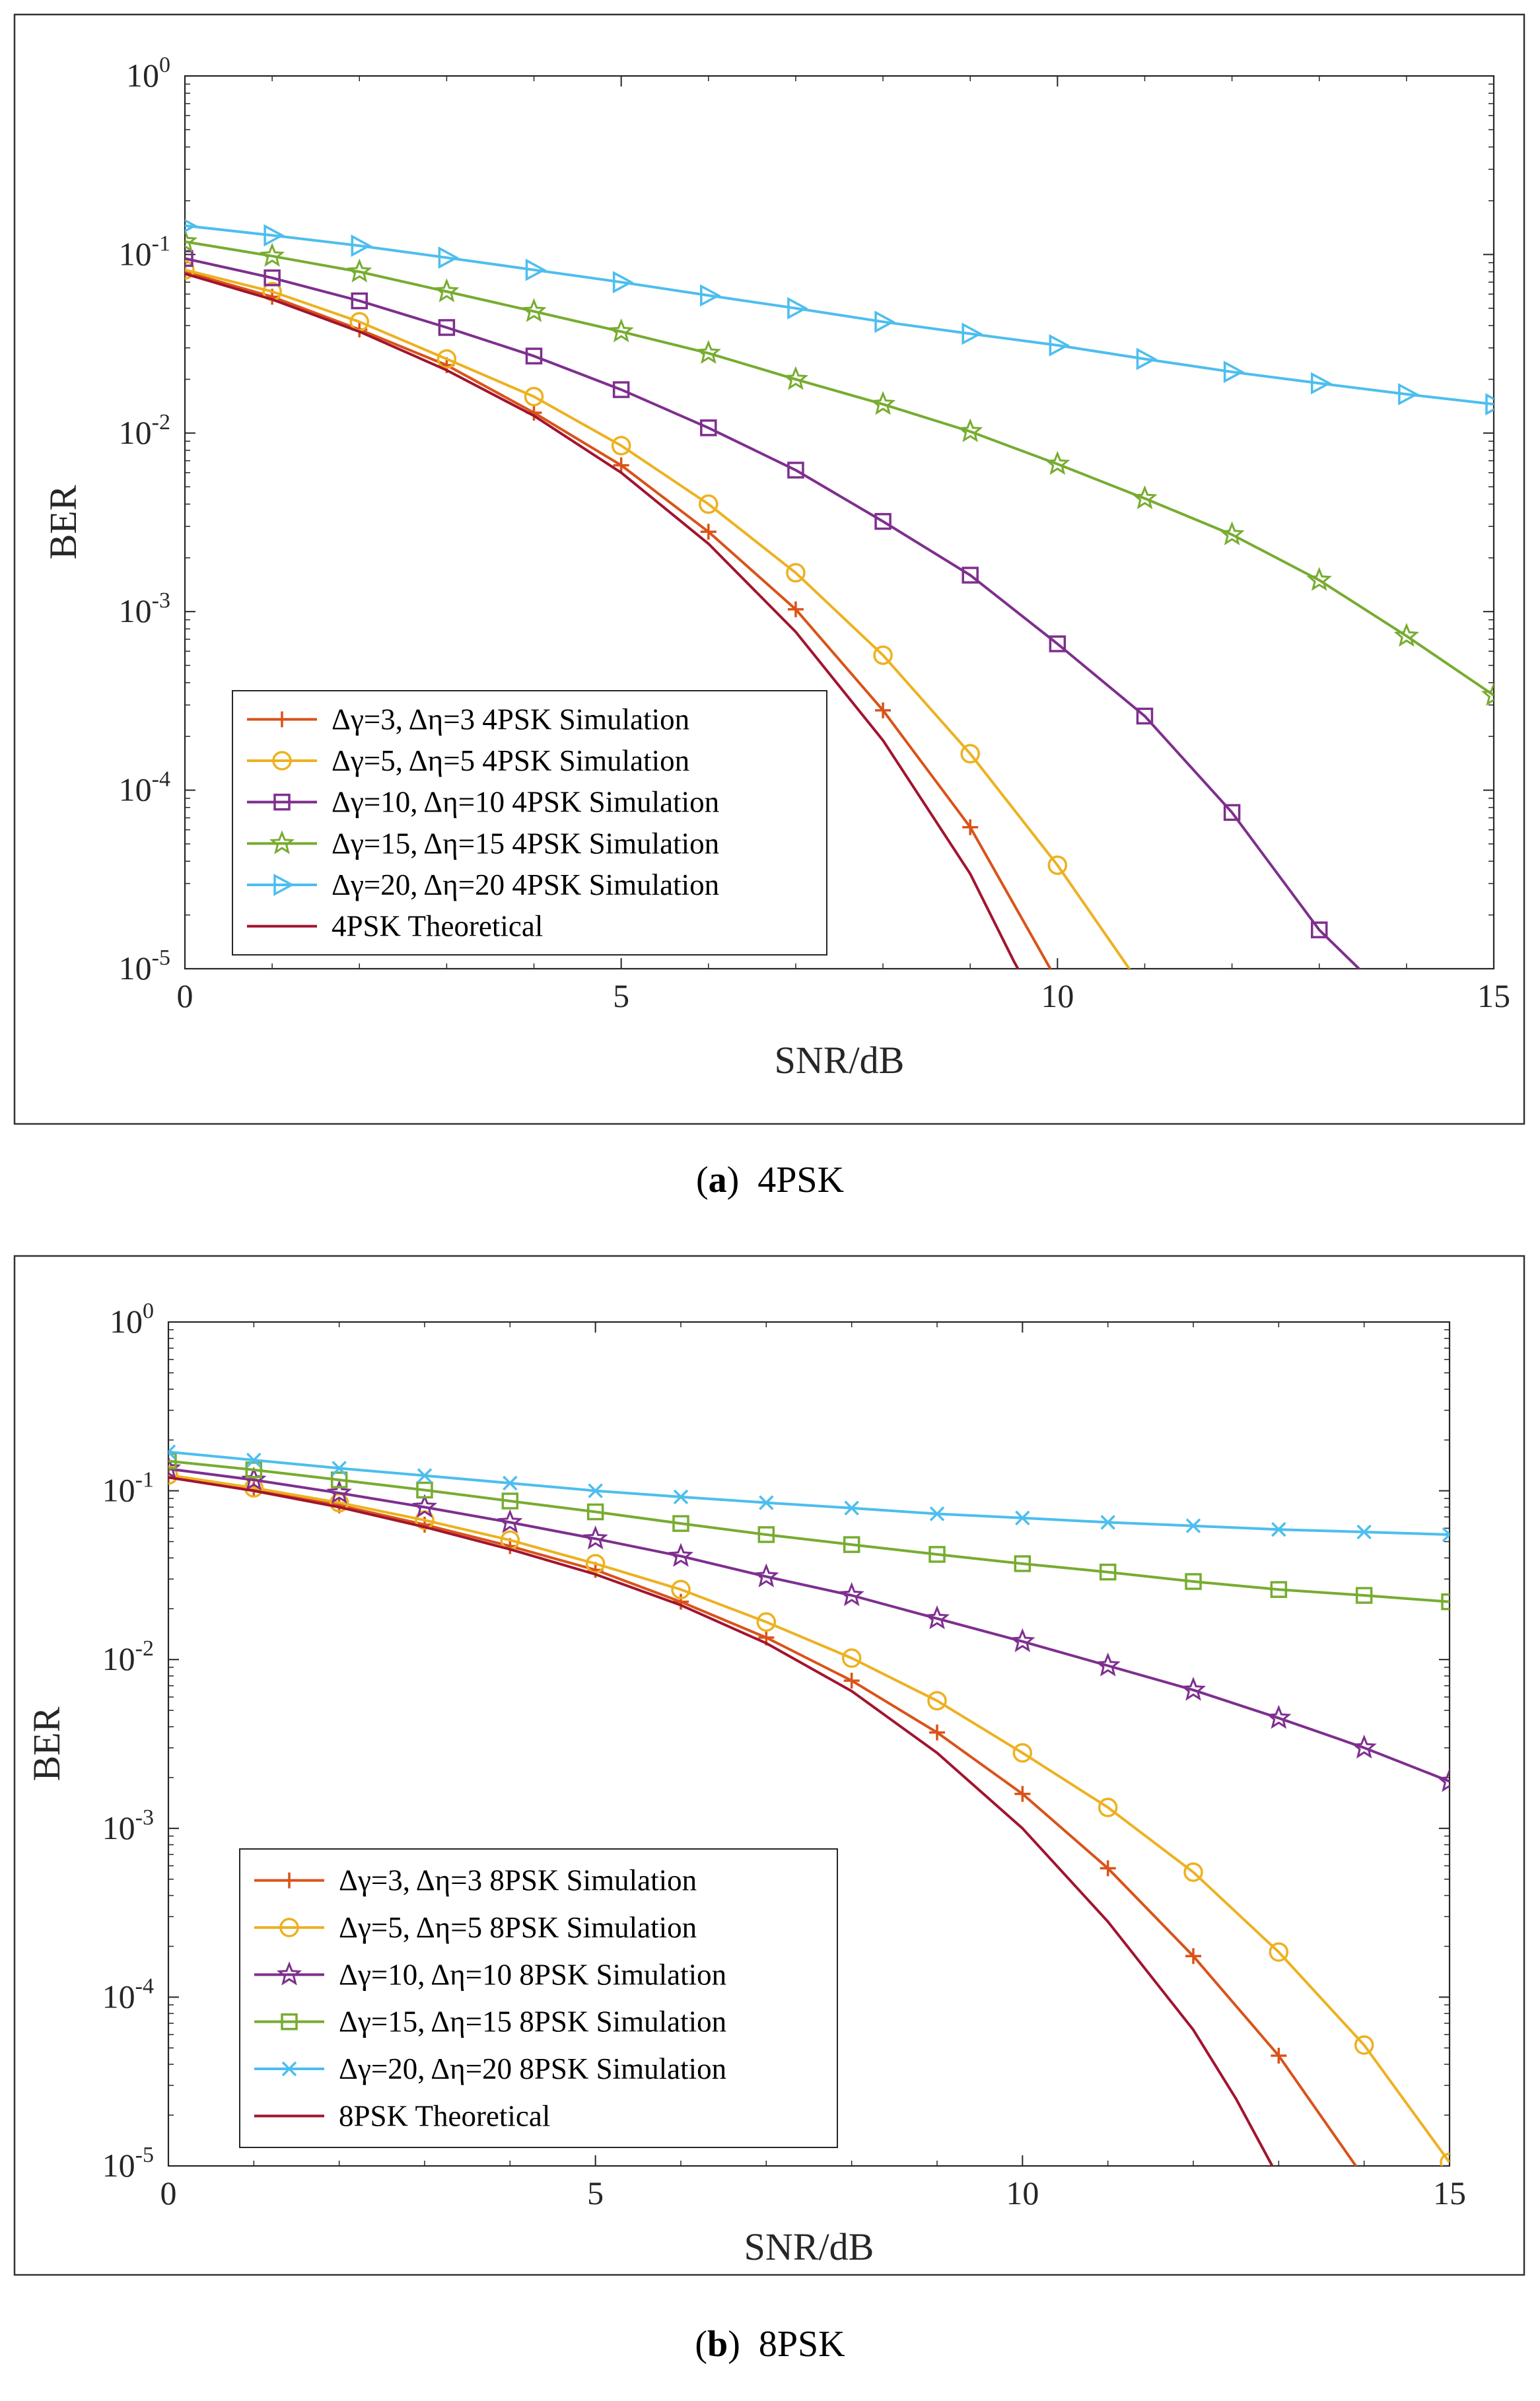  What do you see at coordinates (800, 1180) in the screenshot?
I see `caption-text: 4PSK` at bounding box center [800, 1180].